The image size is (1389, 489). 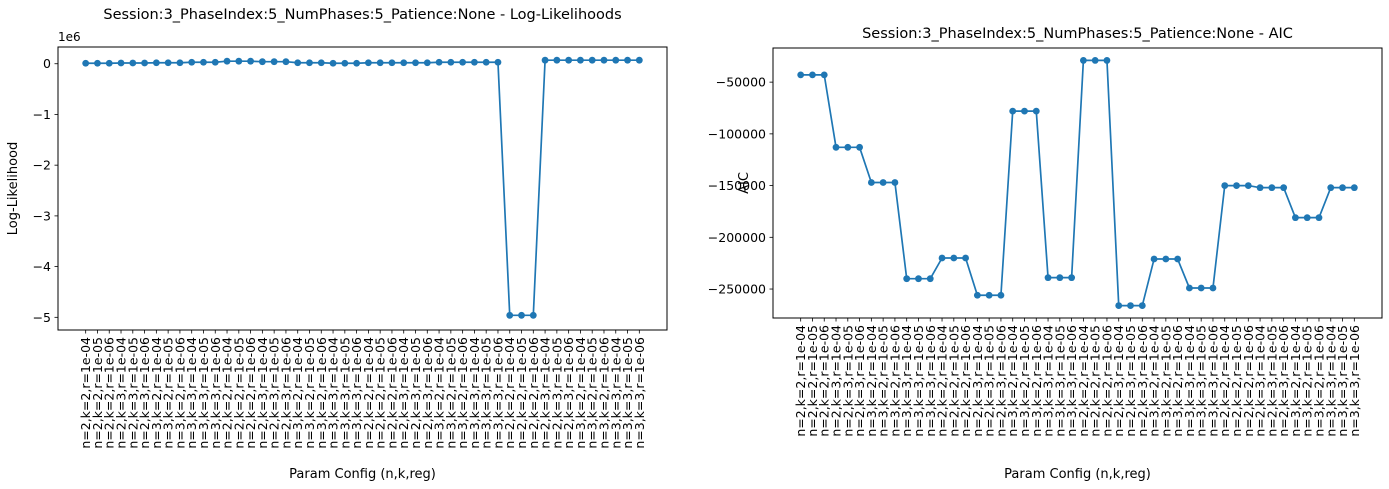 I want to click on y-tick-label: −200000, so click(x=737, y=237).